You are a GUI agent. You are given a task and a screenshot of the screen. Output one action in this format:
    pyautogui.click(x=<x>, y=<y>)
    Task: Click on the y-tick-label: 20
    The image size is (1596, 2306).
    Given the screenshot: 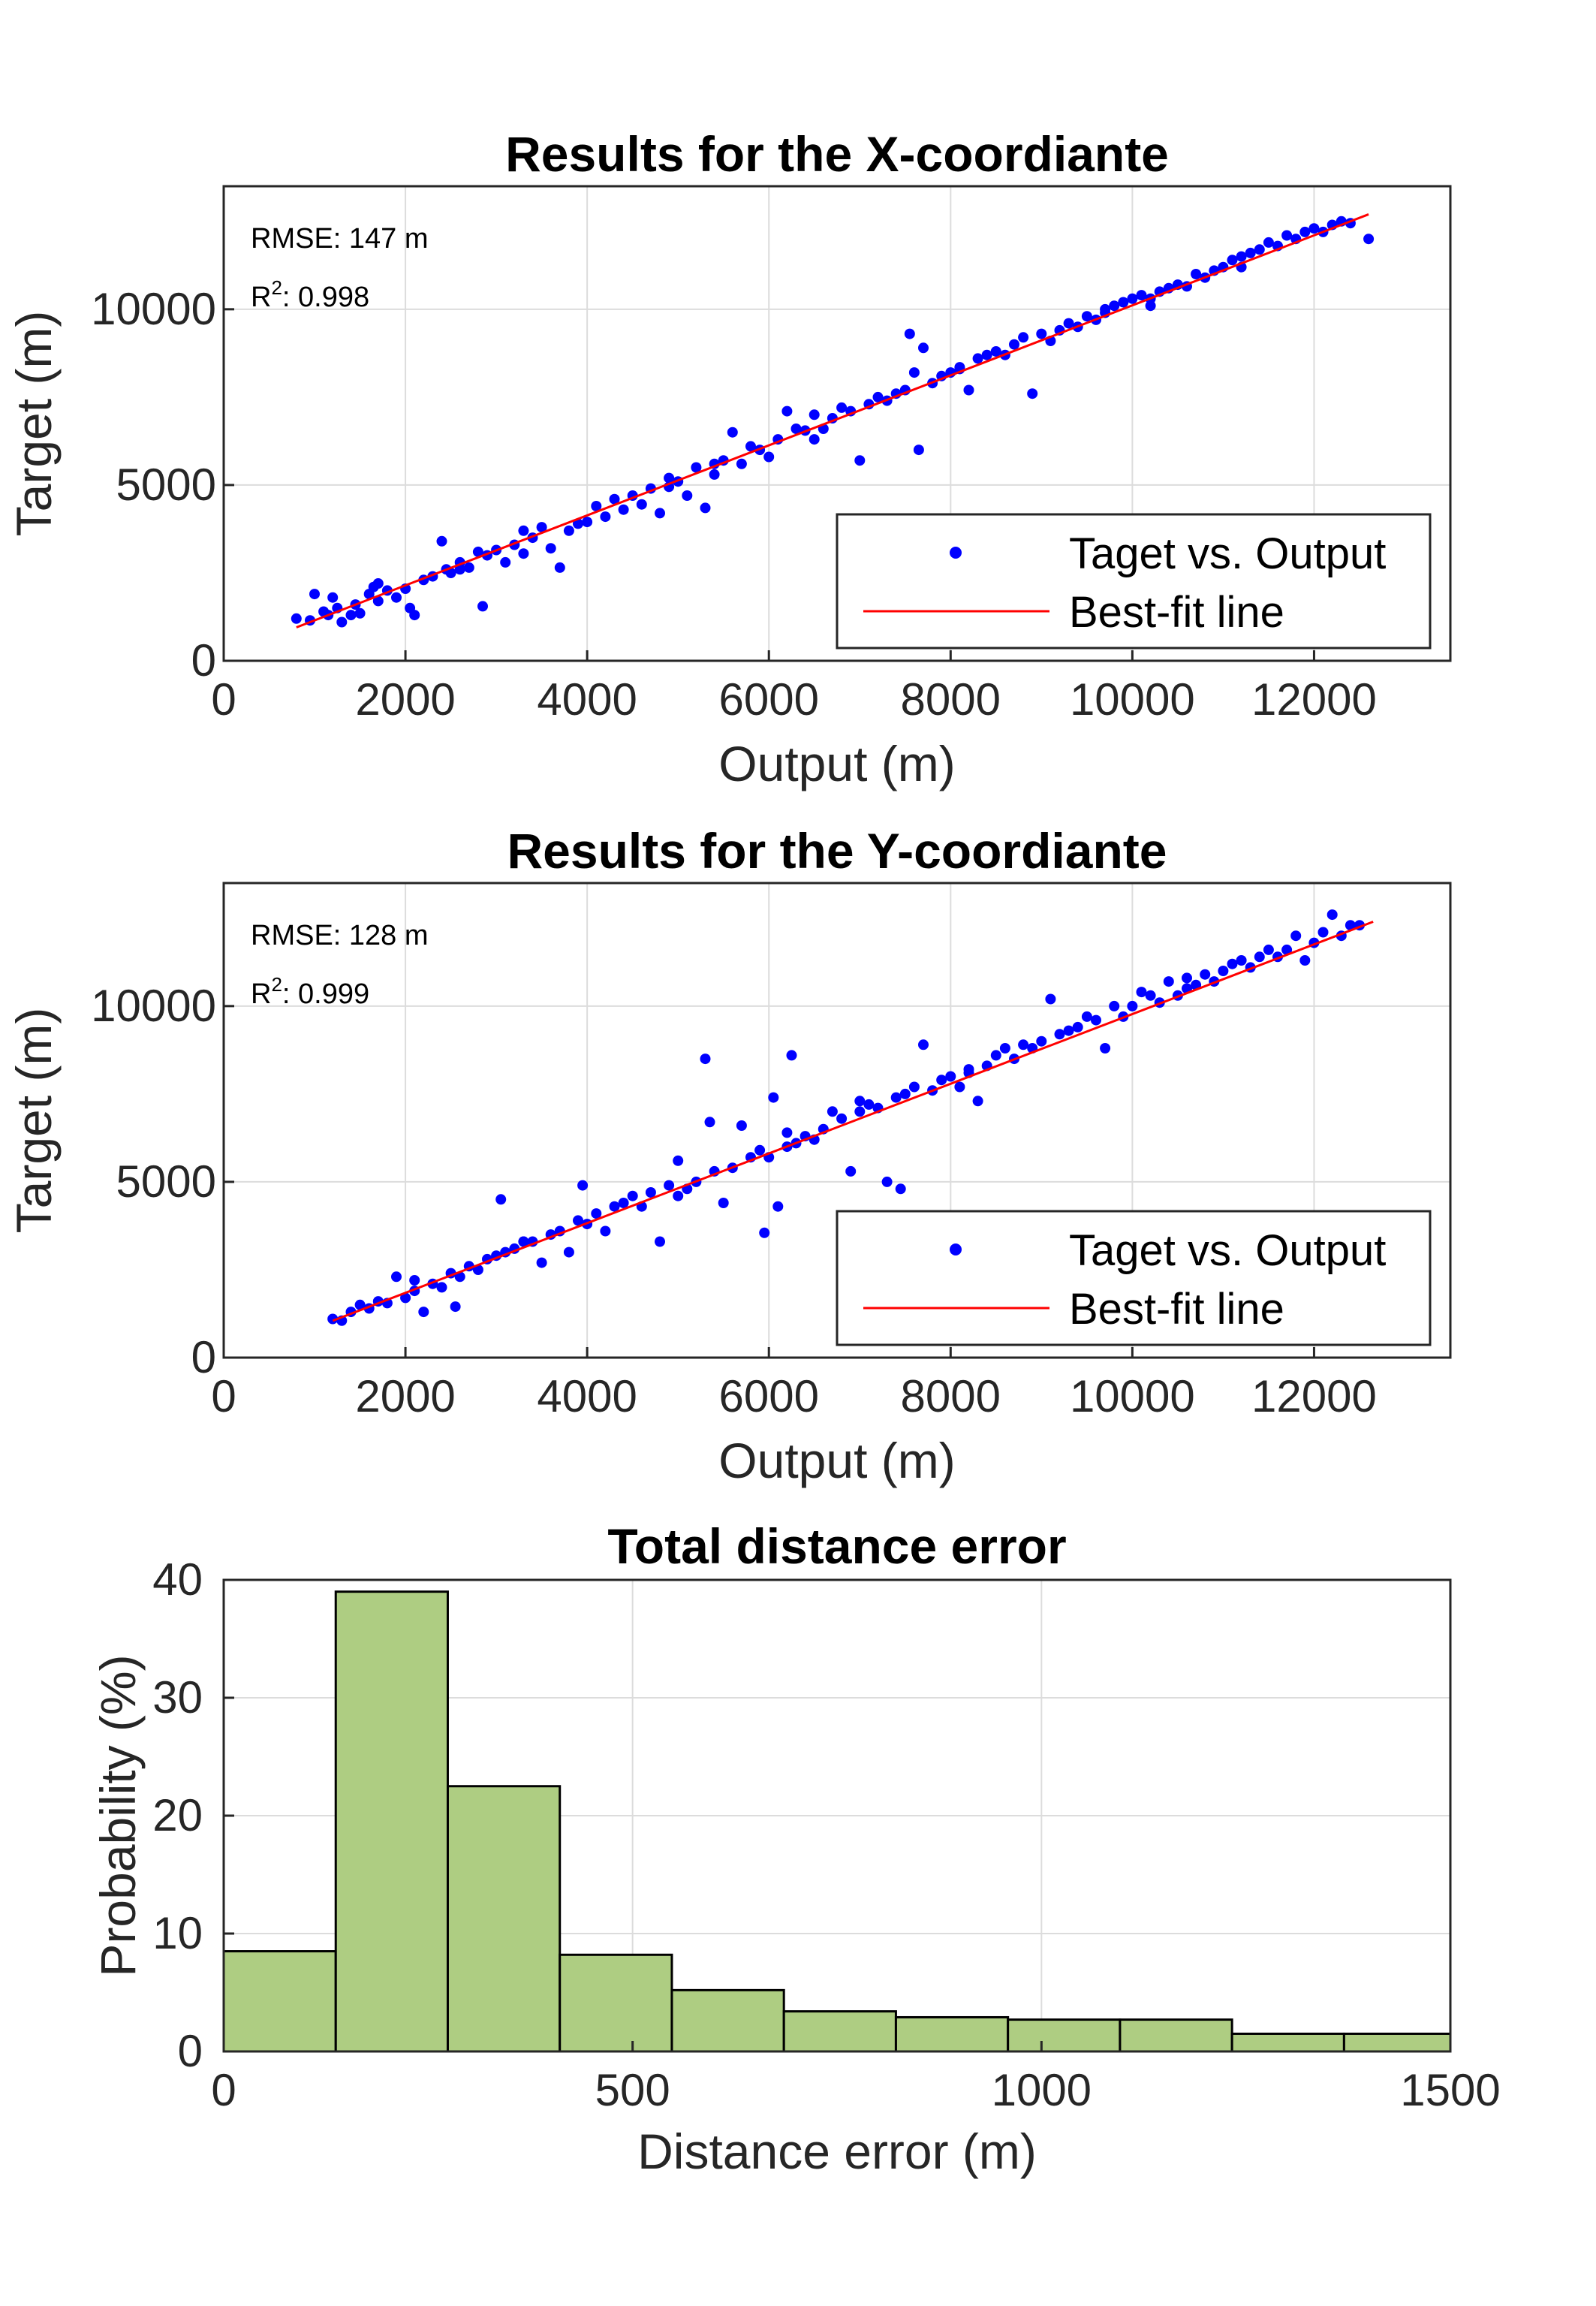 What is the action you would take?
    pyautogui.click(x=177, y=1815)
    